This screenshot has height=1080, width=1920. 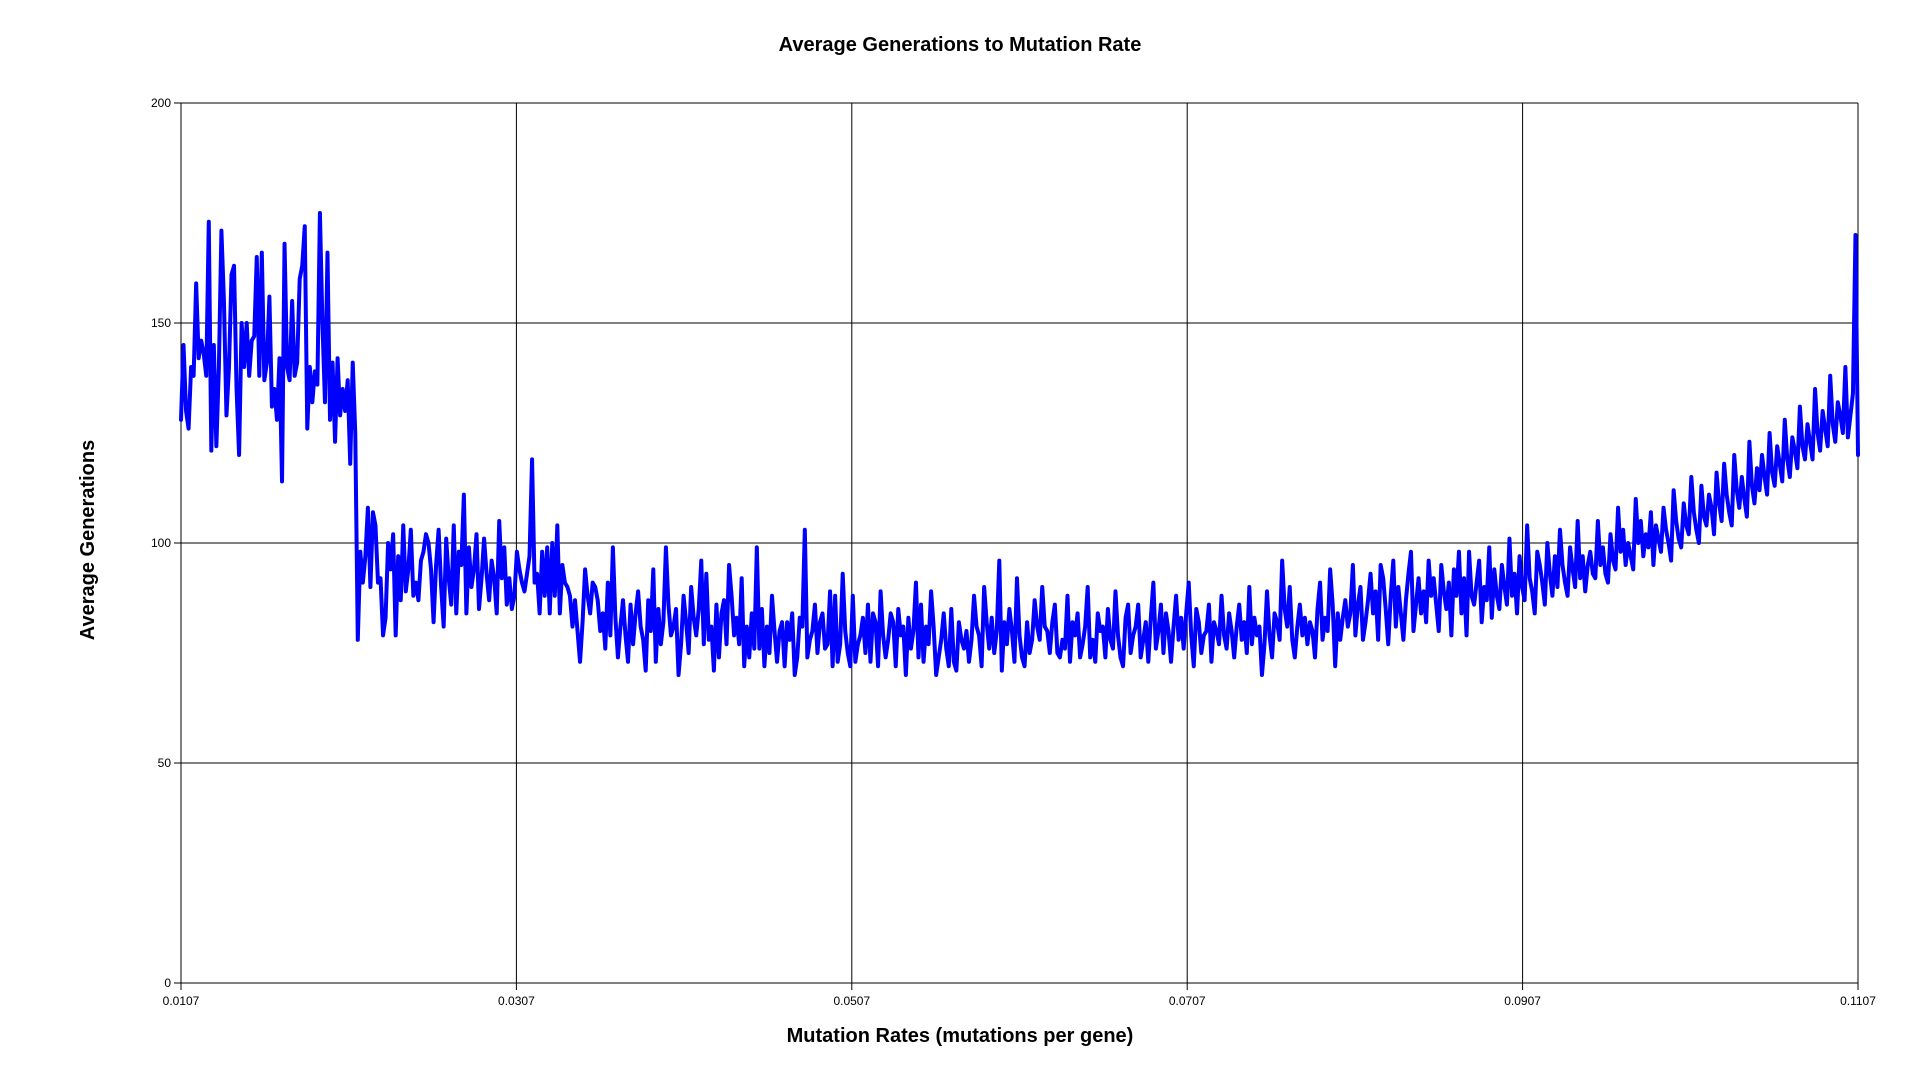 What do you see at coordinates (1187, 1001) in the screenshot?
I see `x-tick-label-3: 0.0707` at bounding box center [1187, 1001].